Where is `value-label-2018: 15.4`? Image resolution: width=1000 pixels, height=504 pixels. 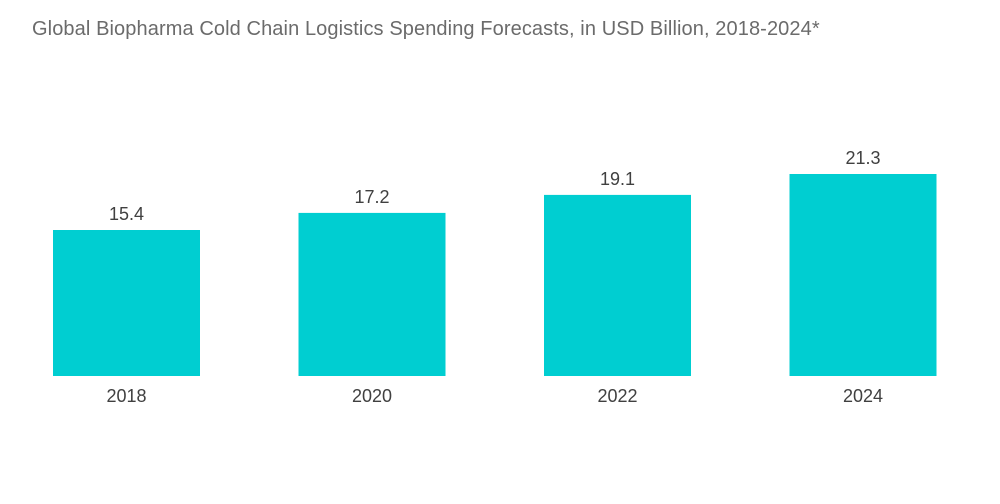
value-label-2018: 15.4 is located at coordinates (126, 214).